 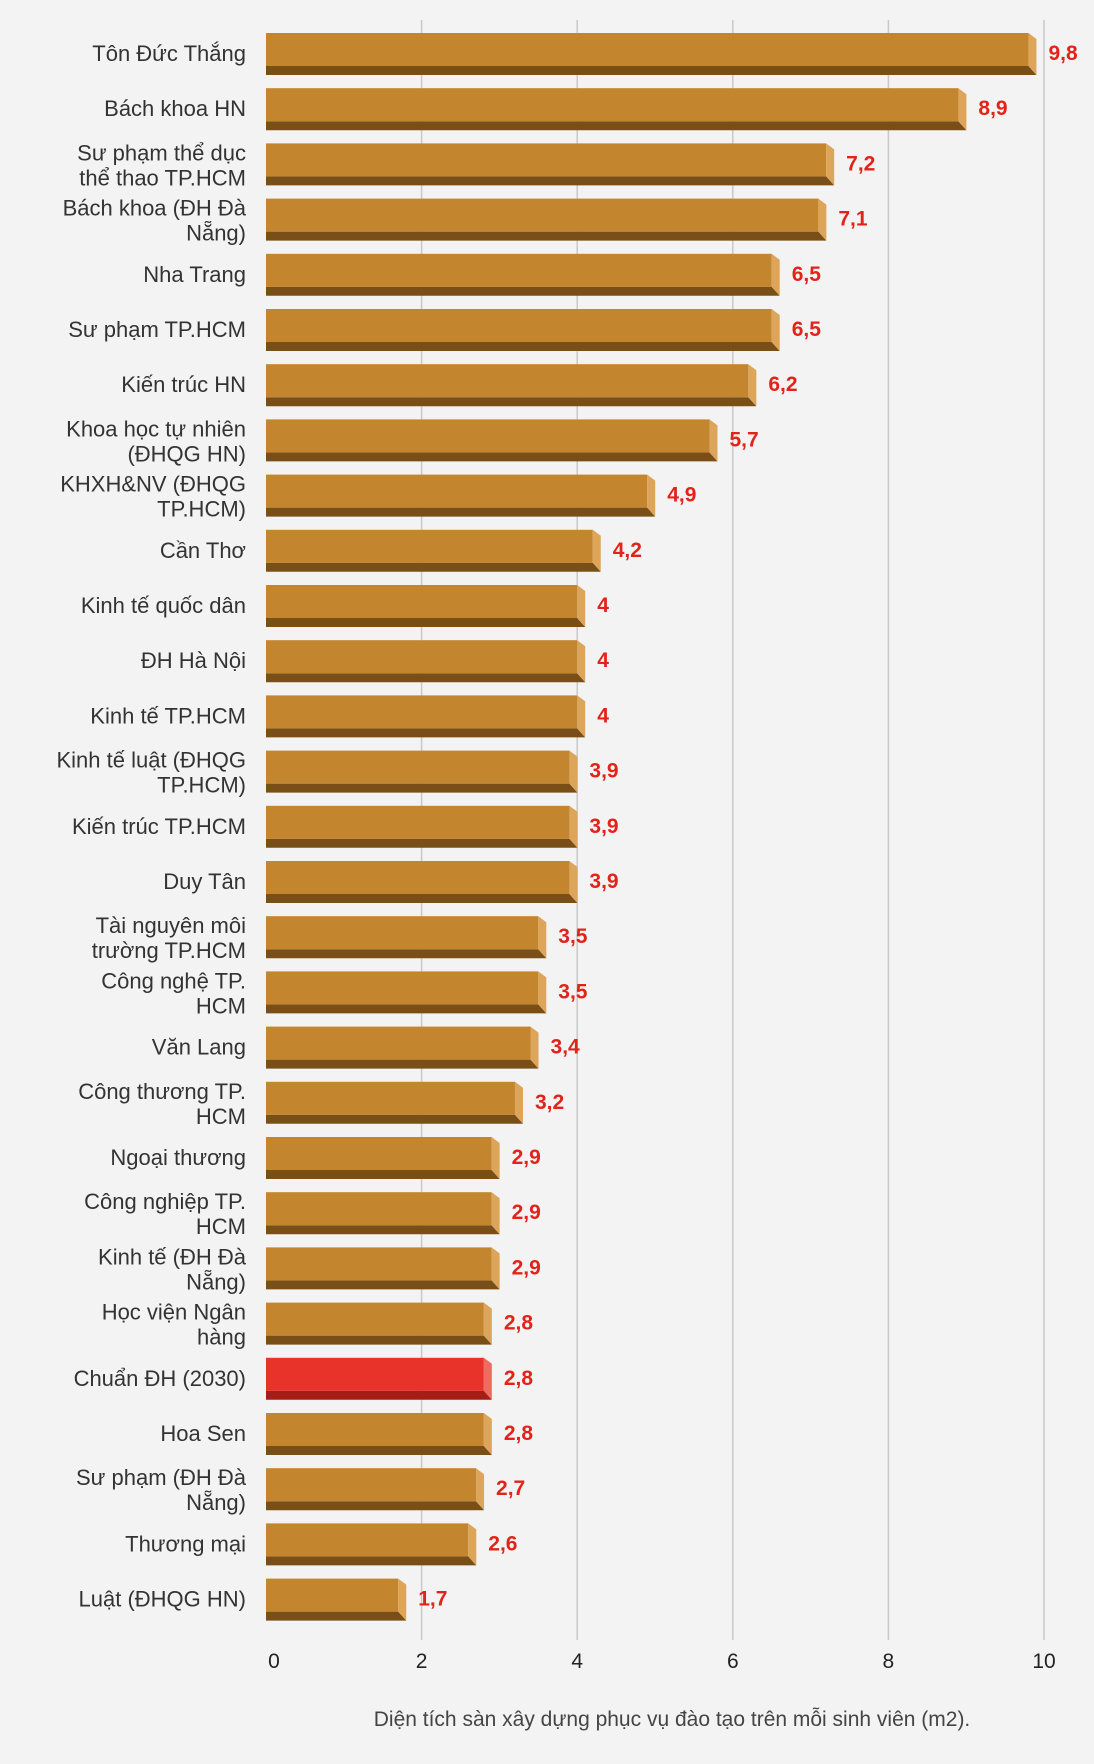 I want to click on value-label: 2,9, so click(x=526, y=1212).